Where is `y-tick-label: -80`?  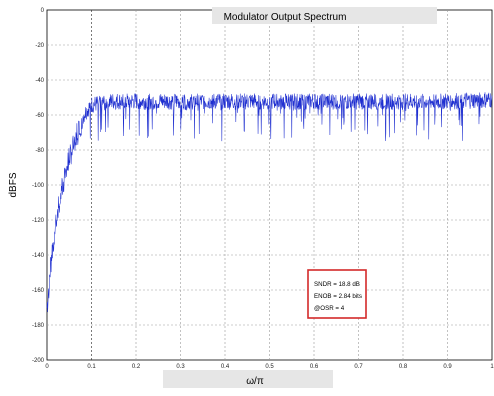
y-tick-label: -80 is located at coordinates (39, 151).